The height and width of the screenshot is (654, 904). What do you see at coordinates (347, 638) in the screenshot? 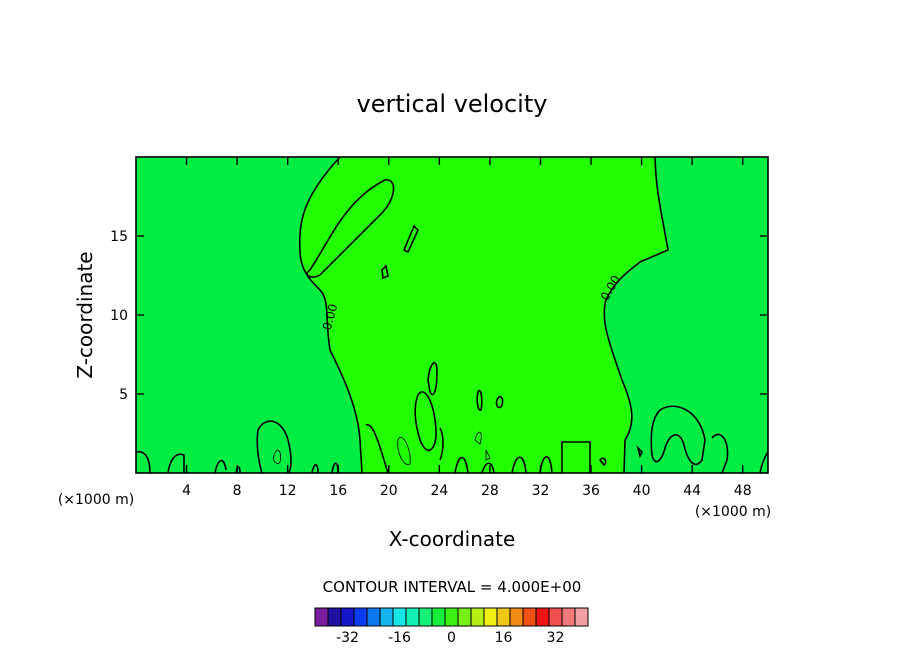
I see `colorbar-label: -32` at bounding box center [347, 638].